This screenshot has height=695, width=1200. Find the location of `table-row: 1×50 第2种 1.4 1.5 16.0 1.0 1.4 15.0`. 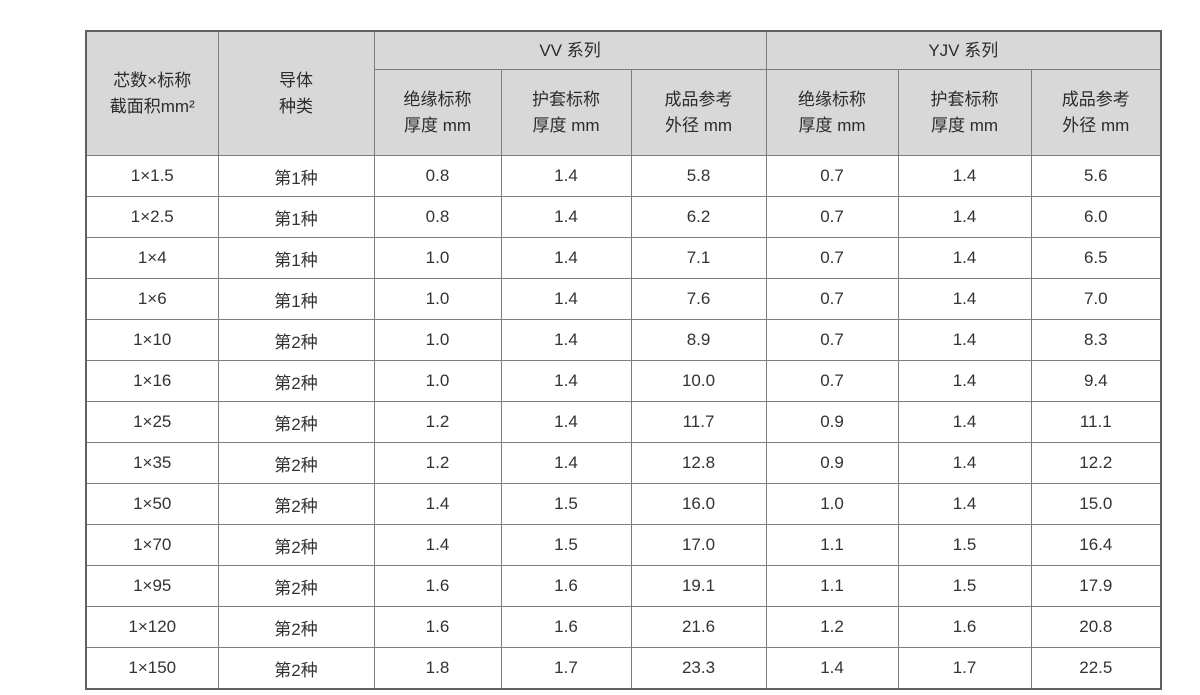

table-row: 1×50 第2种 1.4 1.5 16.0 1.0 1.4 15.0 is located at coordinates (623, 504).